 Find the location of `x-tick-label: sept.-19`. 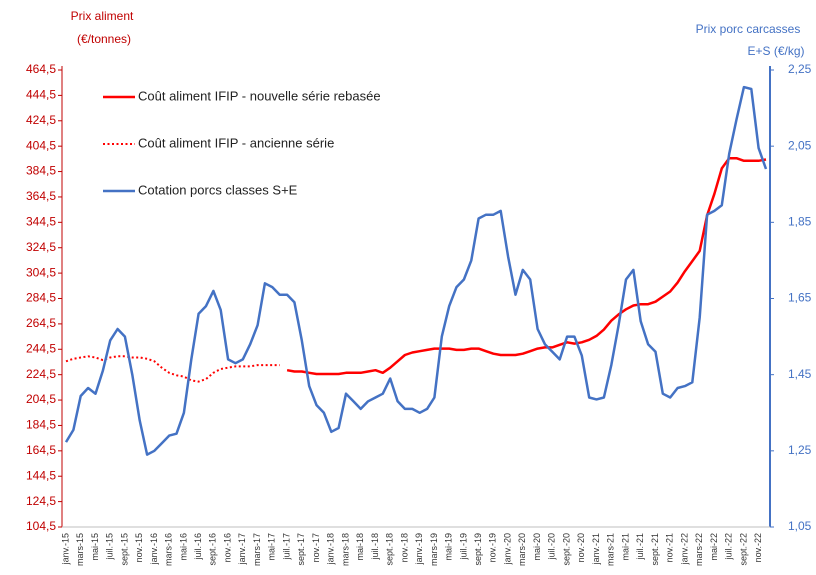

x-tick-label: sept.-19 is located at coordinates (478, 549).